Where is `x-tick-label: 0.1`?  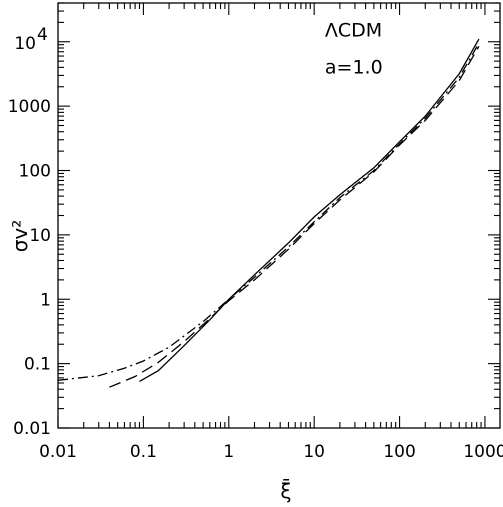
x-tick-label: 0.1 is located at coordinates (143, 452).